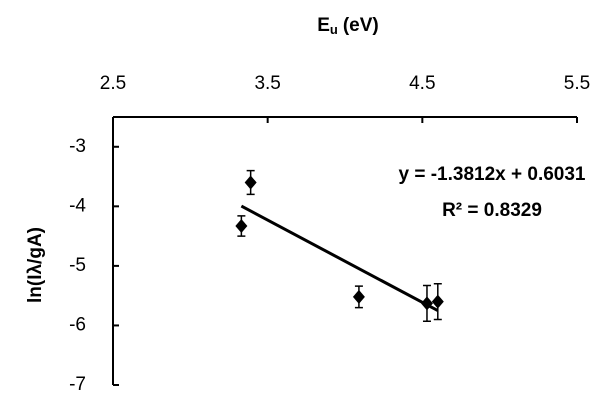  What do you see at coordinates (77, 265) in the screenshot?
I see `y-tick-label: -5` at bounding box center [77, 265].